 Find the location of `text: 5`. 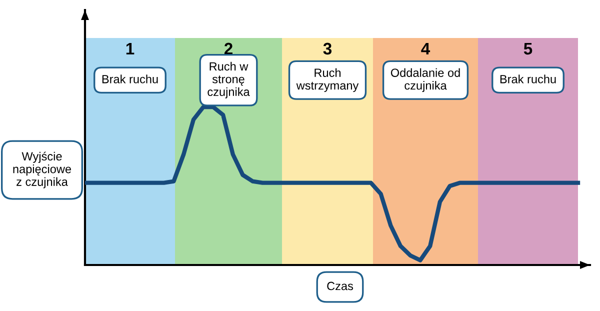

text: 5 is located at coordinates (528, 48).